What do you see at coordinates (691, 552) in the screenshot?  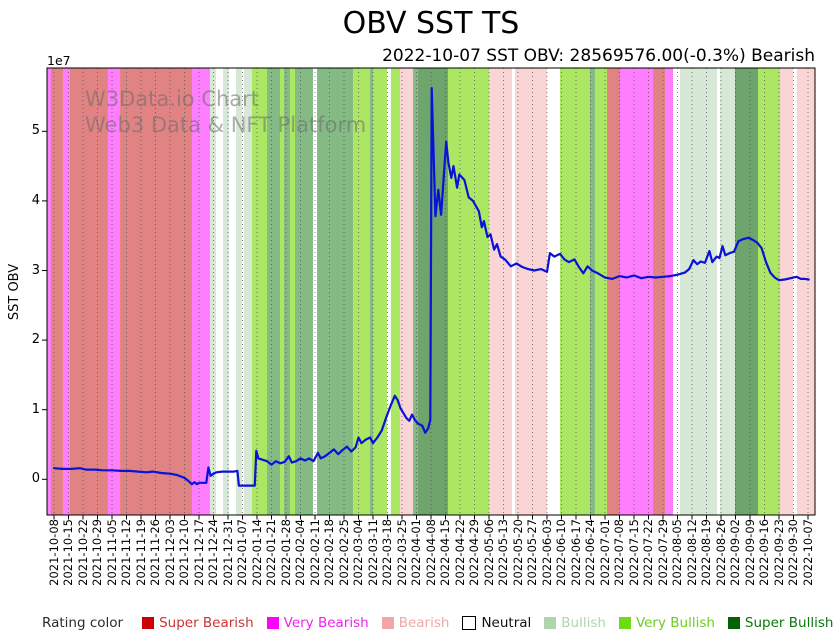 I see `x-tick-label: 2022-08-12` at bounding box center [691, 552].